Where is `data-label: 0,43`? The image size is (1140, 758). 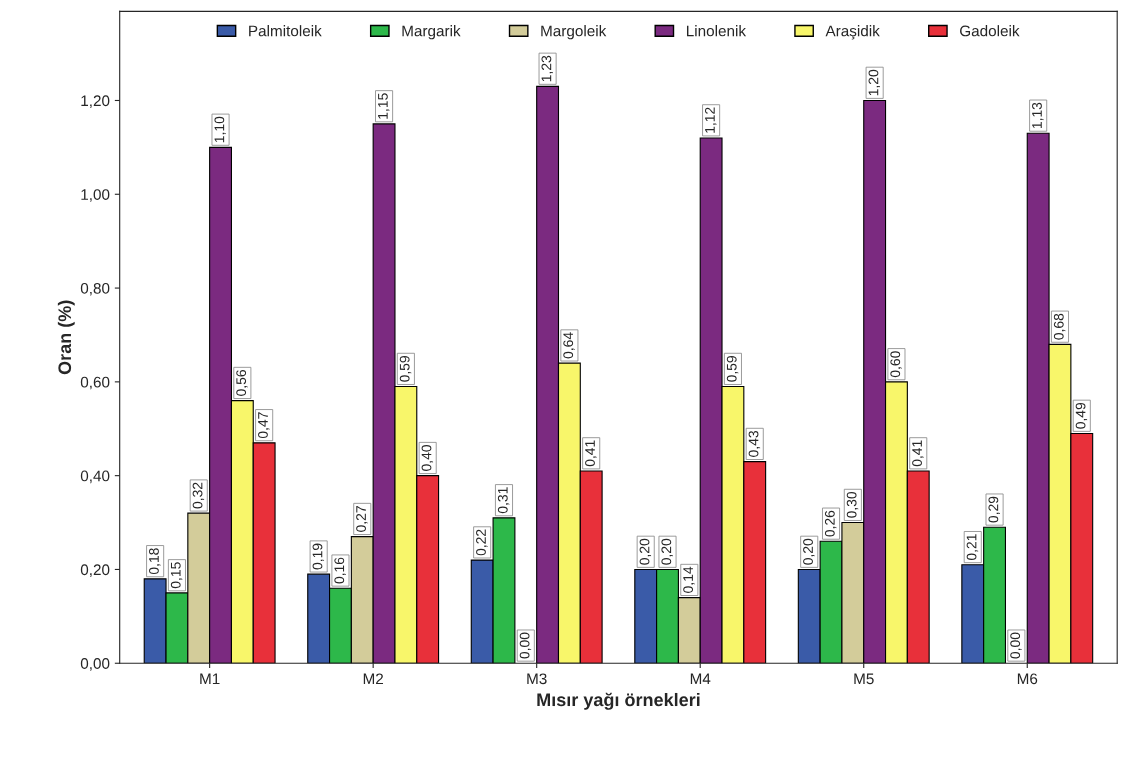
data-label: 0,43 is located at coordinates (754, 444).